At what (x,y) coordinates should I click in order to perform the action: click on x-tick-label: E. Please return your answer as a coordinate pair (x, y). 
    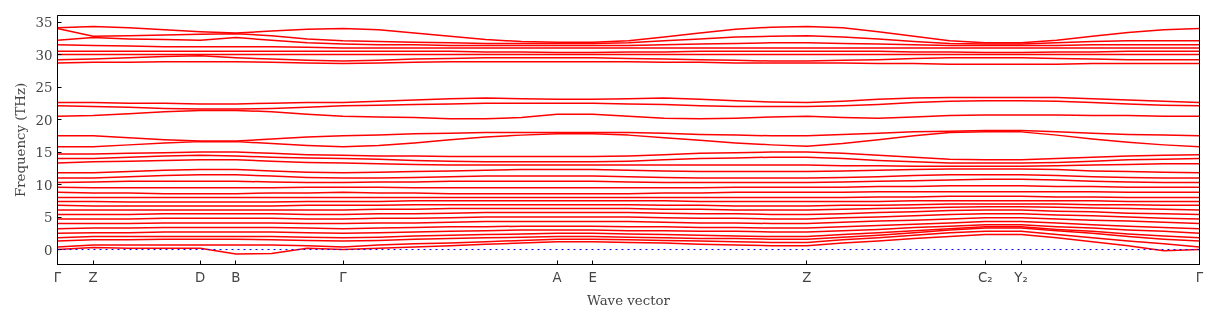
    Looking at the image, I should click on (593, 277).